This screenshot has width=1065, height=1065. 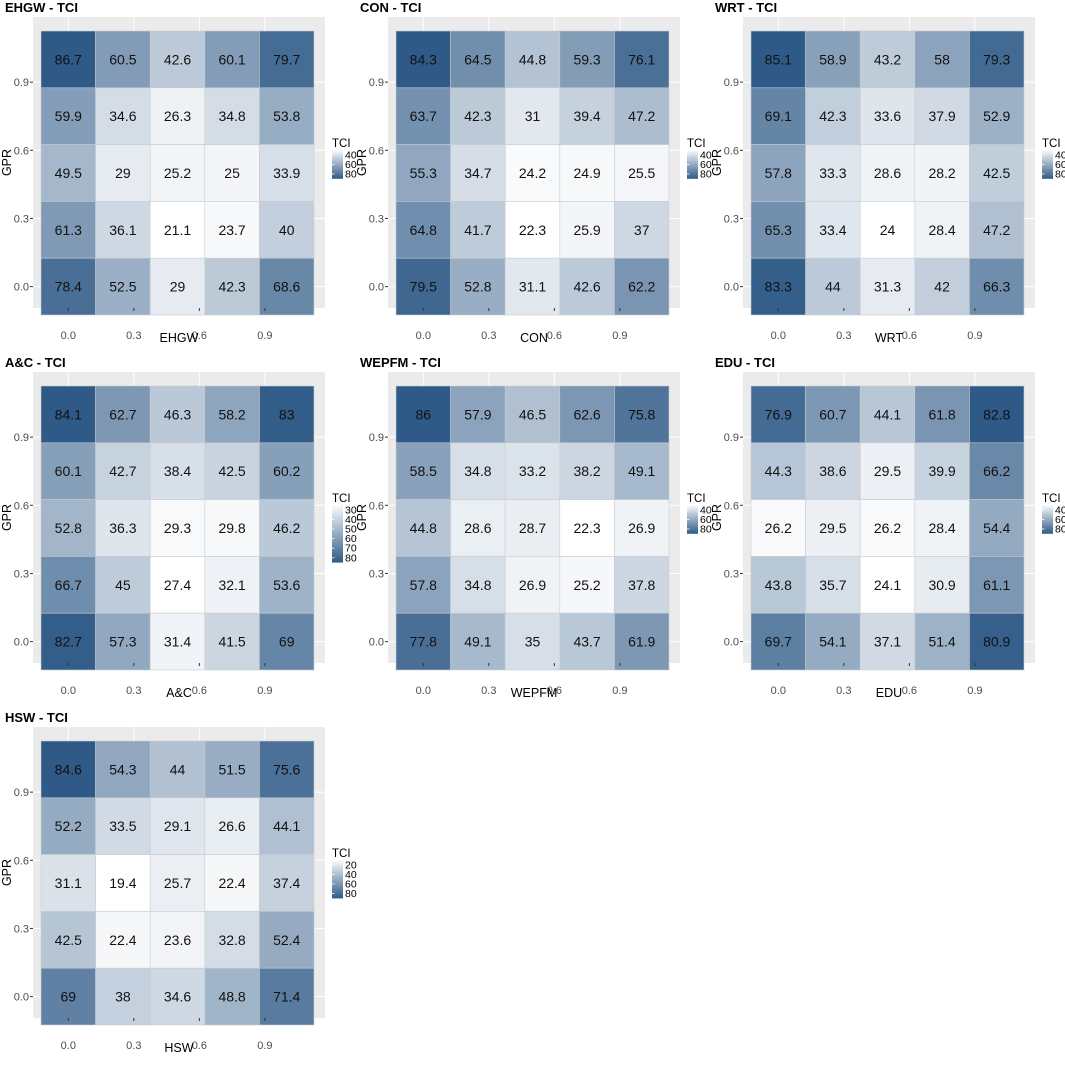 What do you see at coordinates (778, 471) in the screenshot?
I see `cell-value-label: 44.3` at bounding box center [778, 471].